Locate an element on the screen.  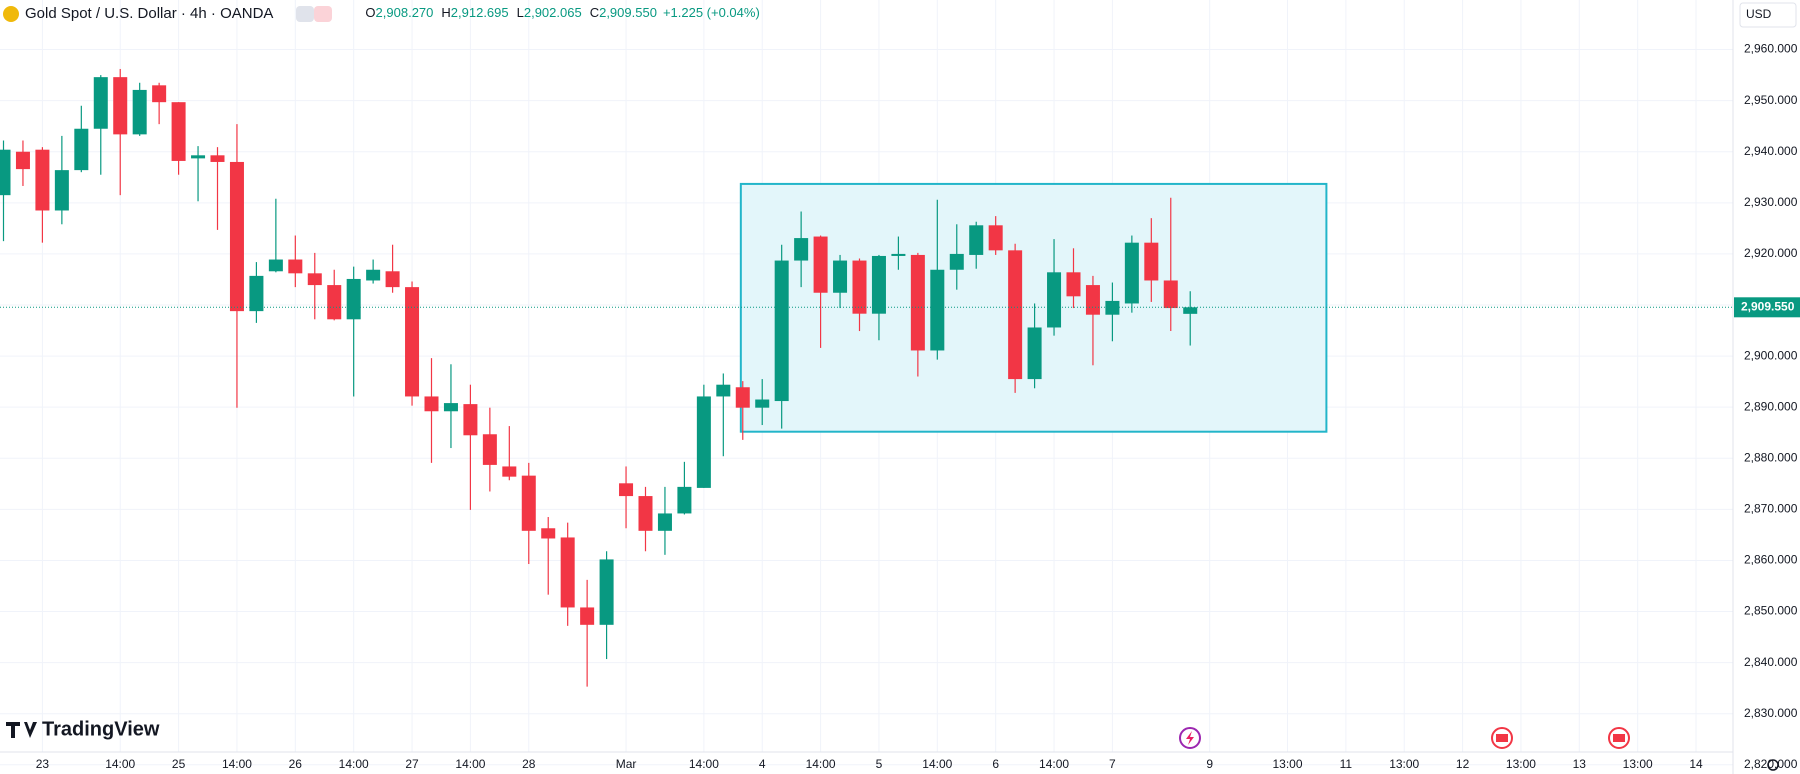
y-tick-label: 2,840.000 is located at coordinates (1771, 662).